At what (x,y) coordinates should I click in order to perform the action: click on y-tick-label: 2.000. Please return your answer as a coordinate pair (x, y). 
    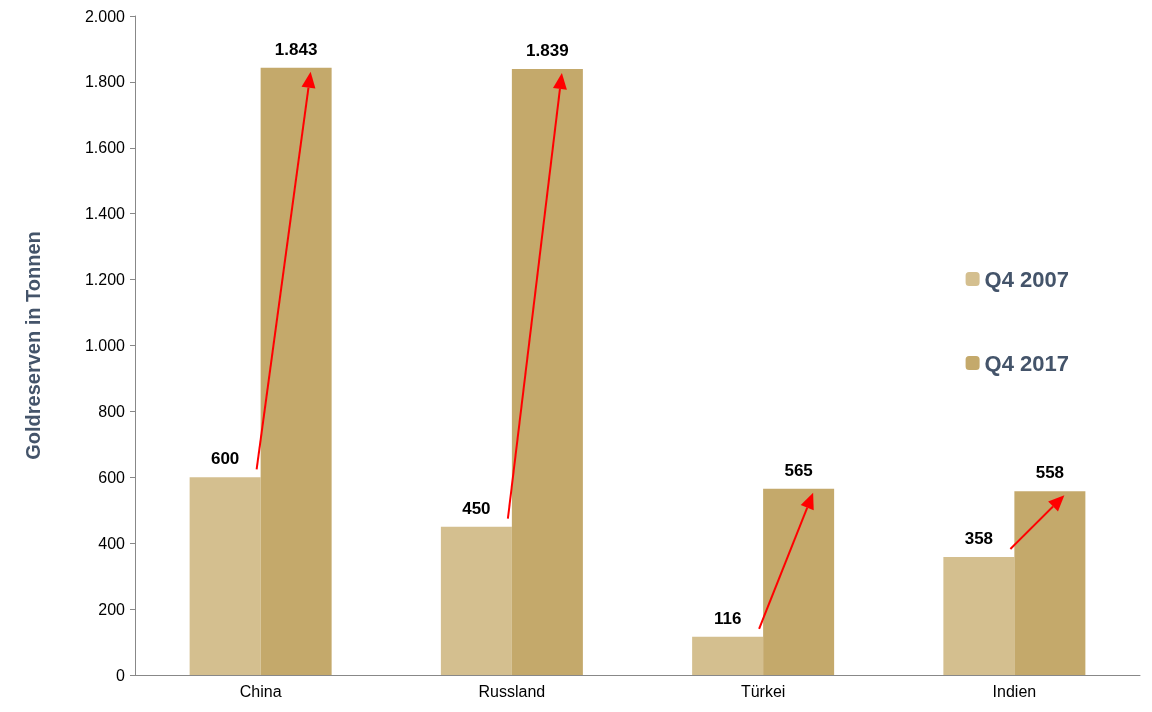
    Looking at the image, I should click on (105, 16).